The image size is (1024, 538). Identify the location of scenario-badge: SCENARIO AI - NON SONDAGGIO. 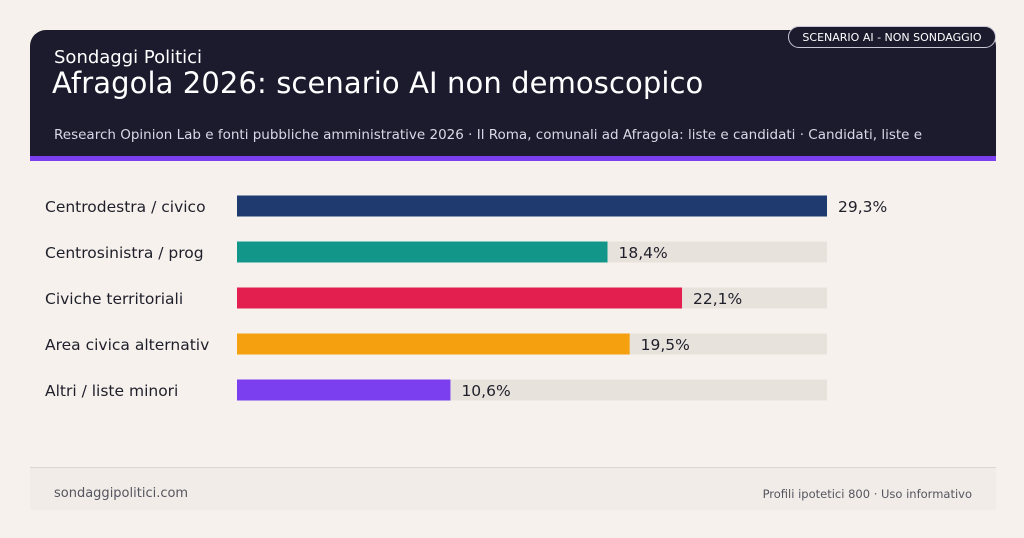
(892, 37).